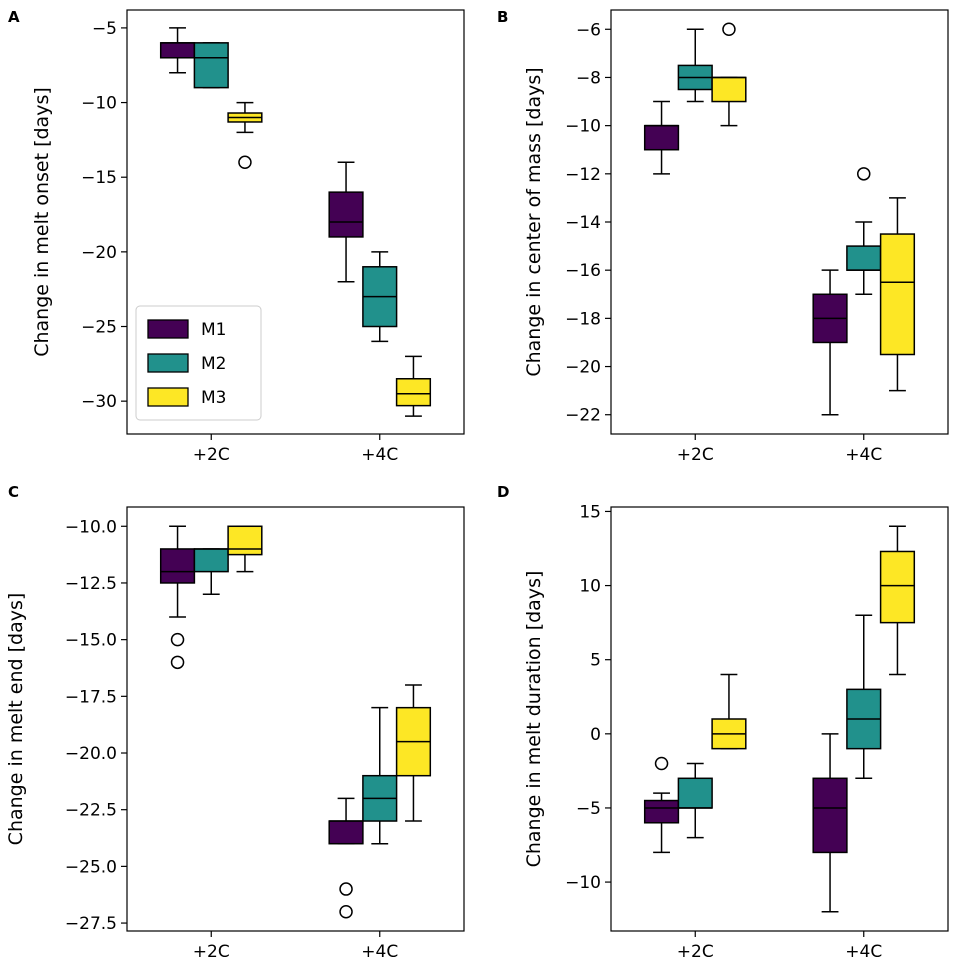  I want to click on panel-letter: B, so click(502, 17).